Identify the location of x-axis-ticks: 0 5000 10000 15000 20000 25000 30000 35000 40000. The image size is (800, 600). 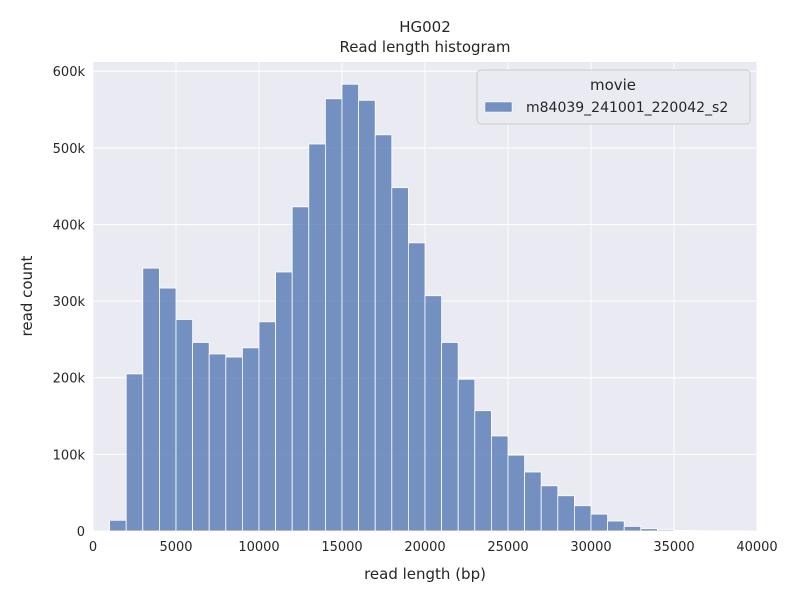
(433, 547).